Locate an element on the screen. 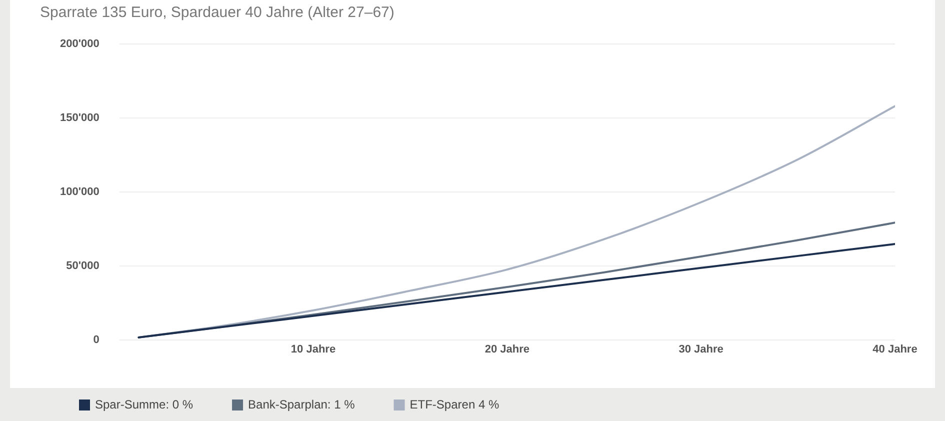 Image resolution: width=945 pixels, height=421 pixels. x-tick-label: 40 Jahre is located at coordinates (895, 349).